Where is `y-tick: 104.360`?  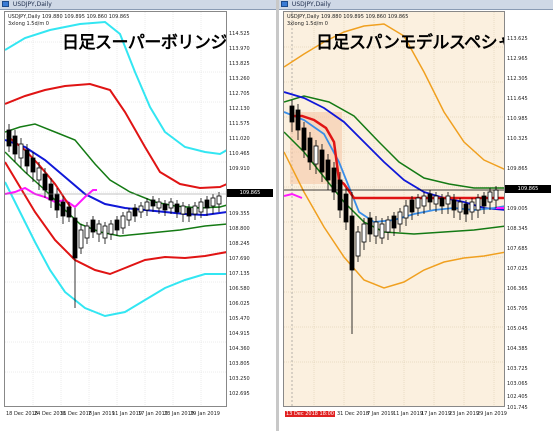
y-tick: 104.360 is located at coordinates (239, 349).